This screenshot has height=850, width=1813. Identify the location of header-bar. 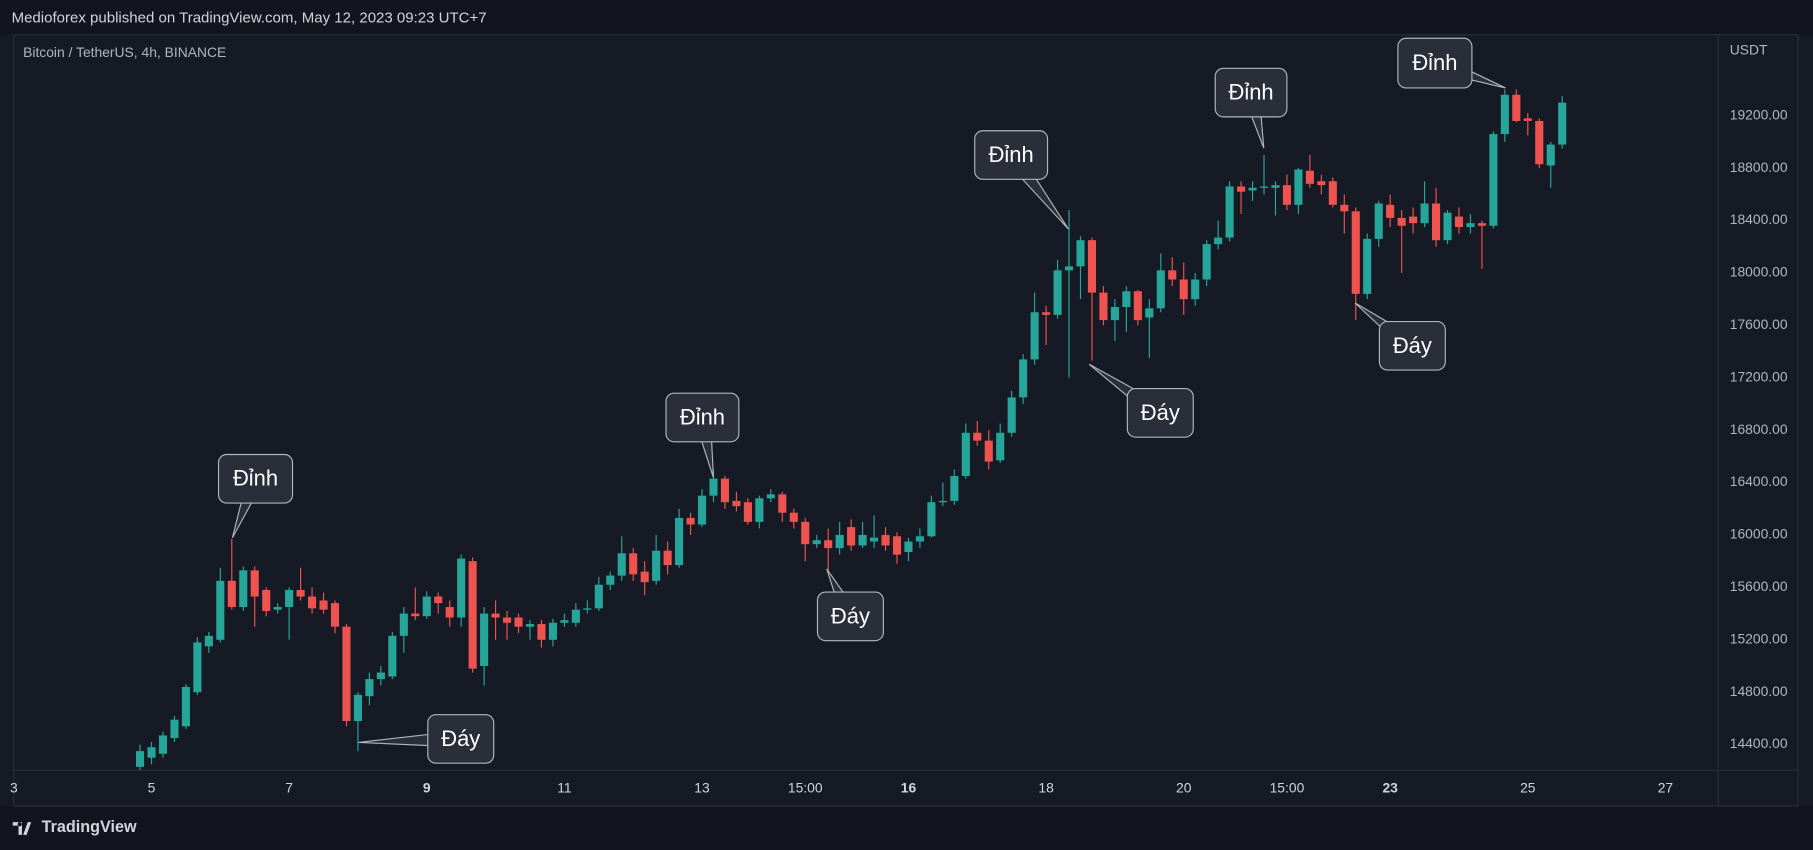
(906, 17).